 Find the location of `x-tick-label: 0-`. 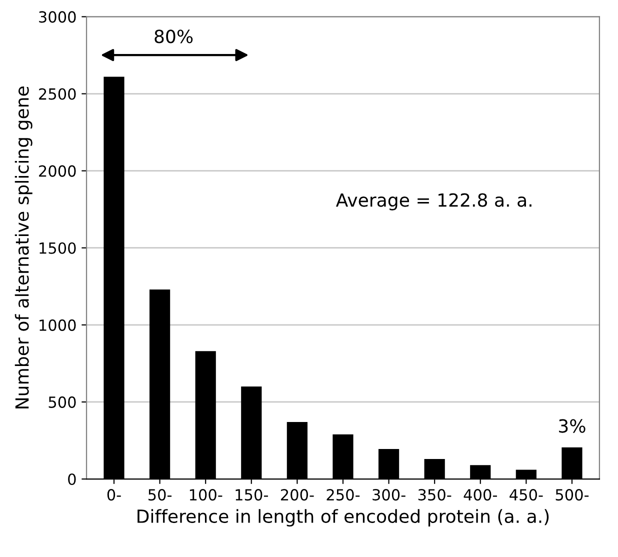

x-tick-label: 0- is located at coordinates (114, 495).